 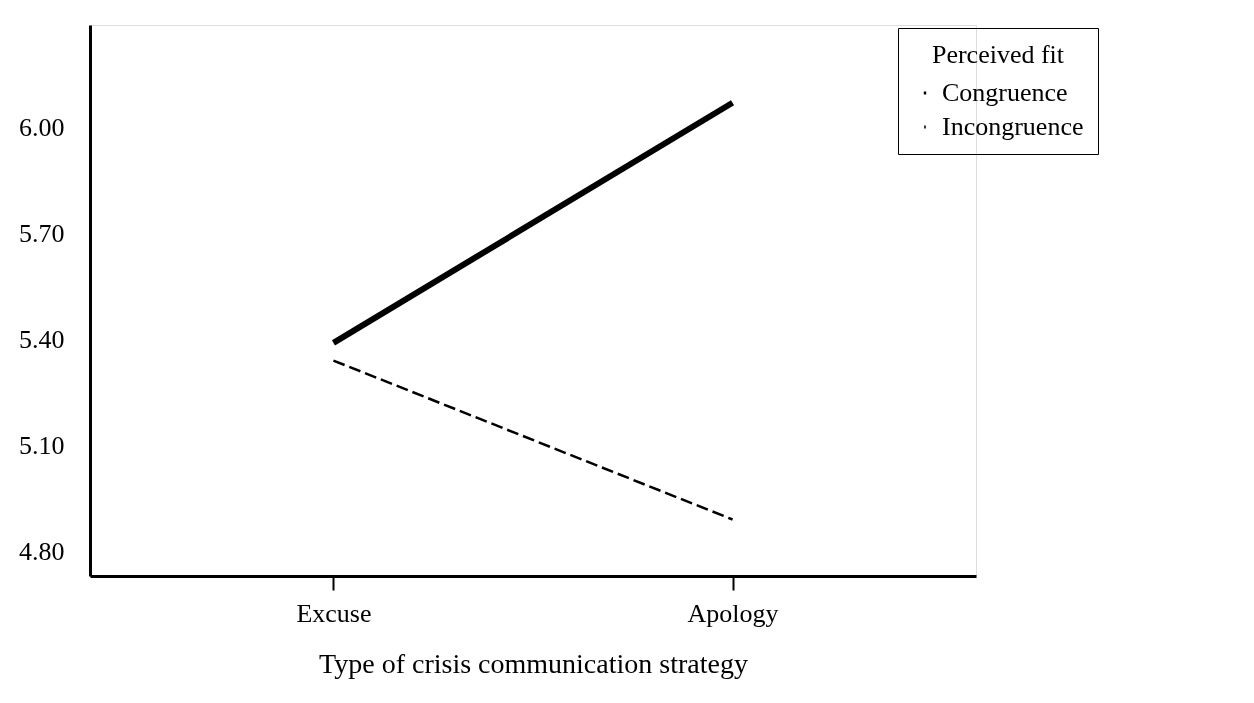 What do you see at coordinates (1013, 126) in the screenshot?
I see `legend-label: Incongruence` at bounding box center [1013, 126].